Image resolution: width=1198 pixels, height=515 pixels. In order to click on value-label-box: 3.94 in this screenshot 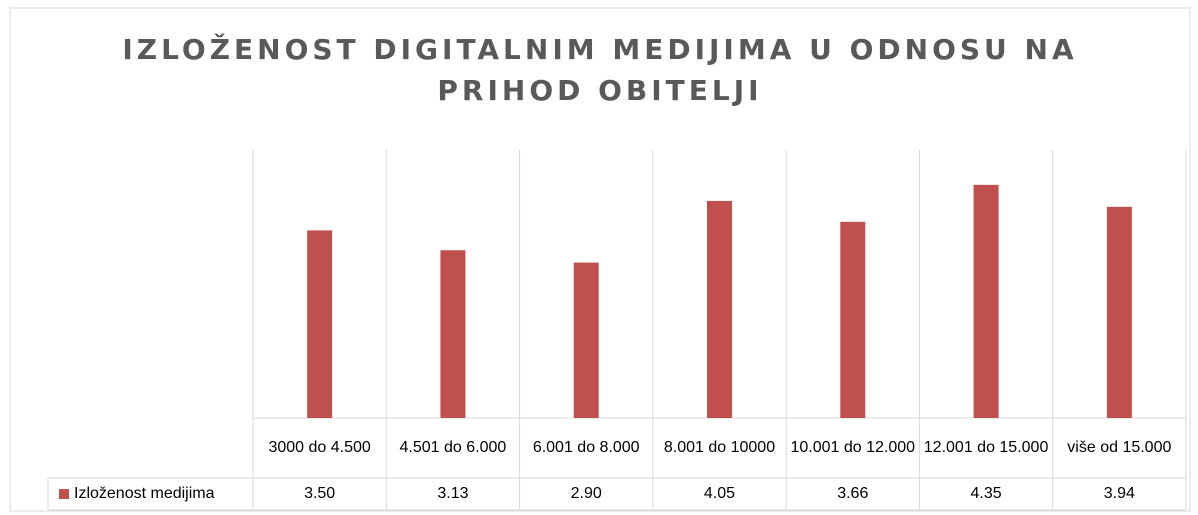, I will do `click(1119, 493)`.